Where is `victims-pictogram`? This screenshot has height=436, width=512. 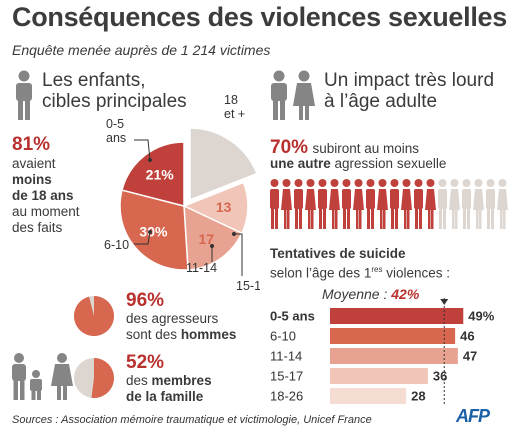
victims-pictogram is located at coordinates (389, 204).